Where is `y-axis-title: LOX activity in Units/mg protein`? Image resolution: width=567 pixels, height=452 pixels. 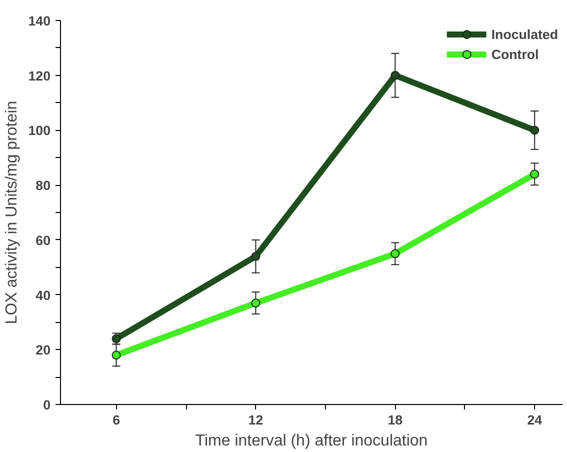
y-axis-title: LOX activity in Units/mg protein is located at coordinates (11, 212).